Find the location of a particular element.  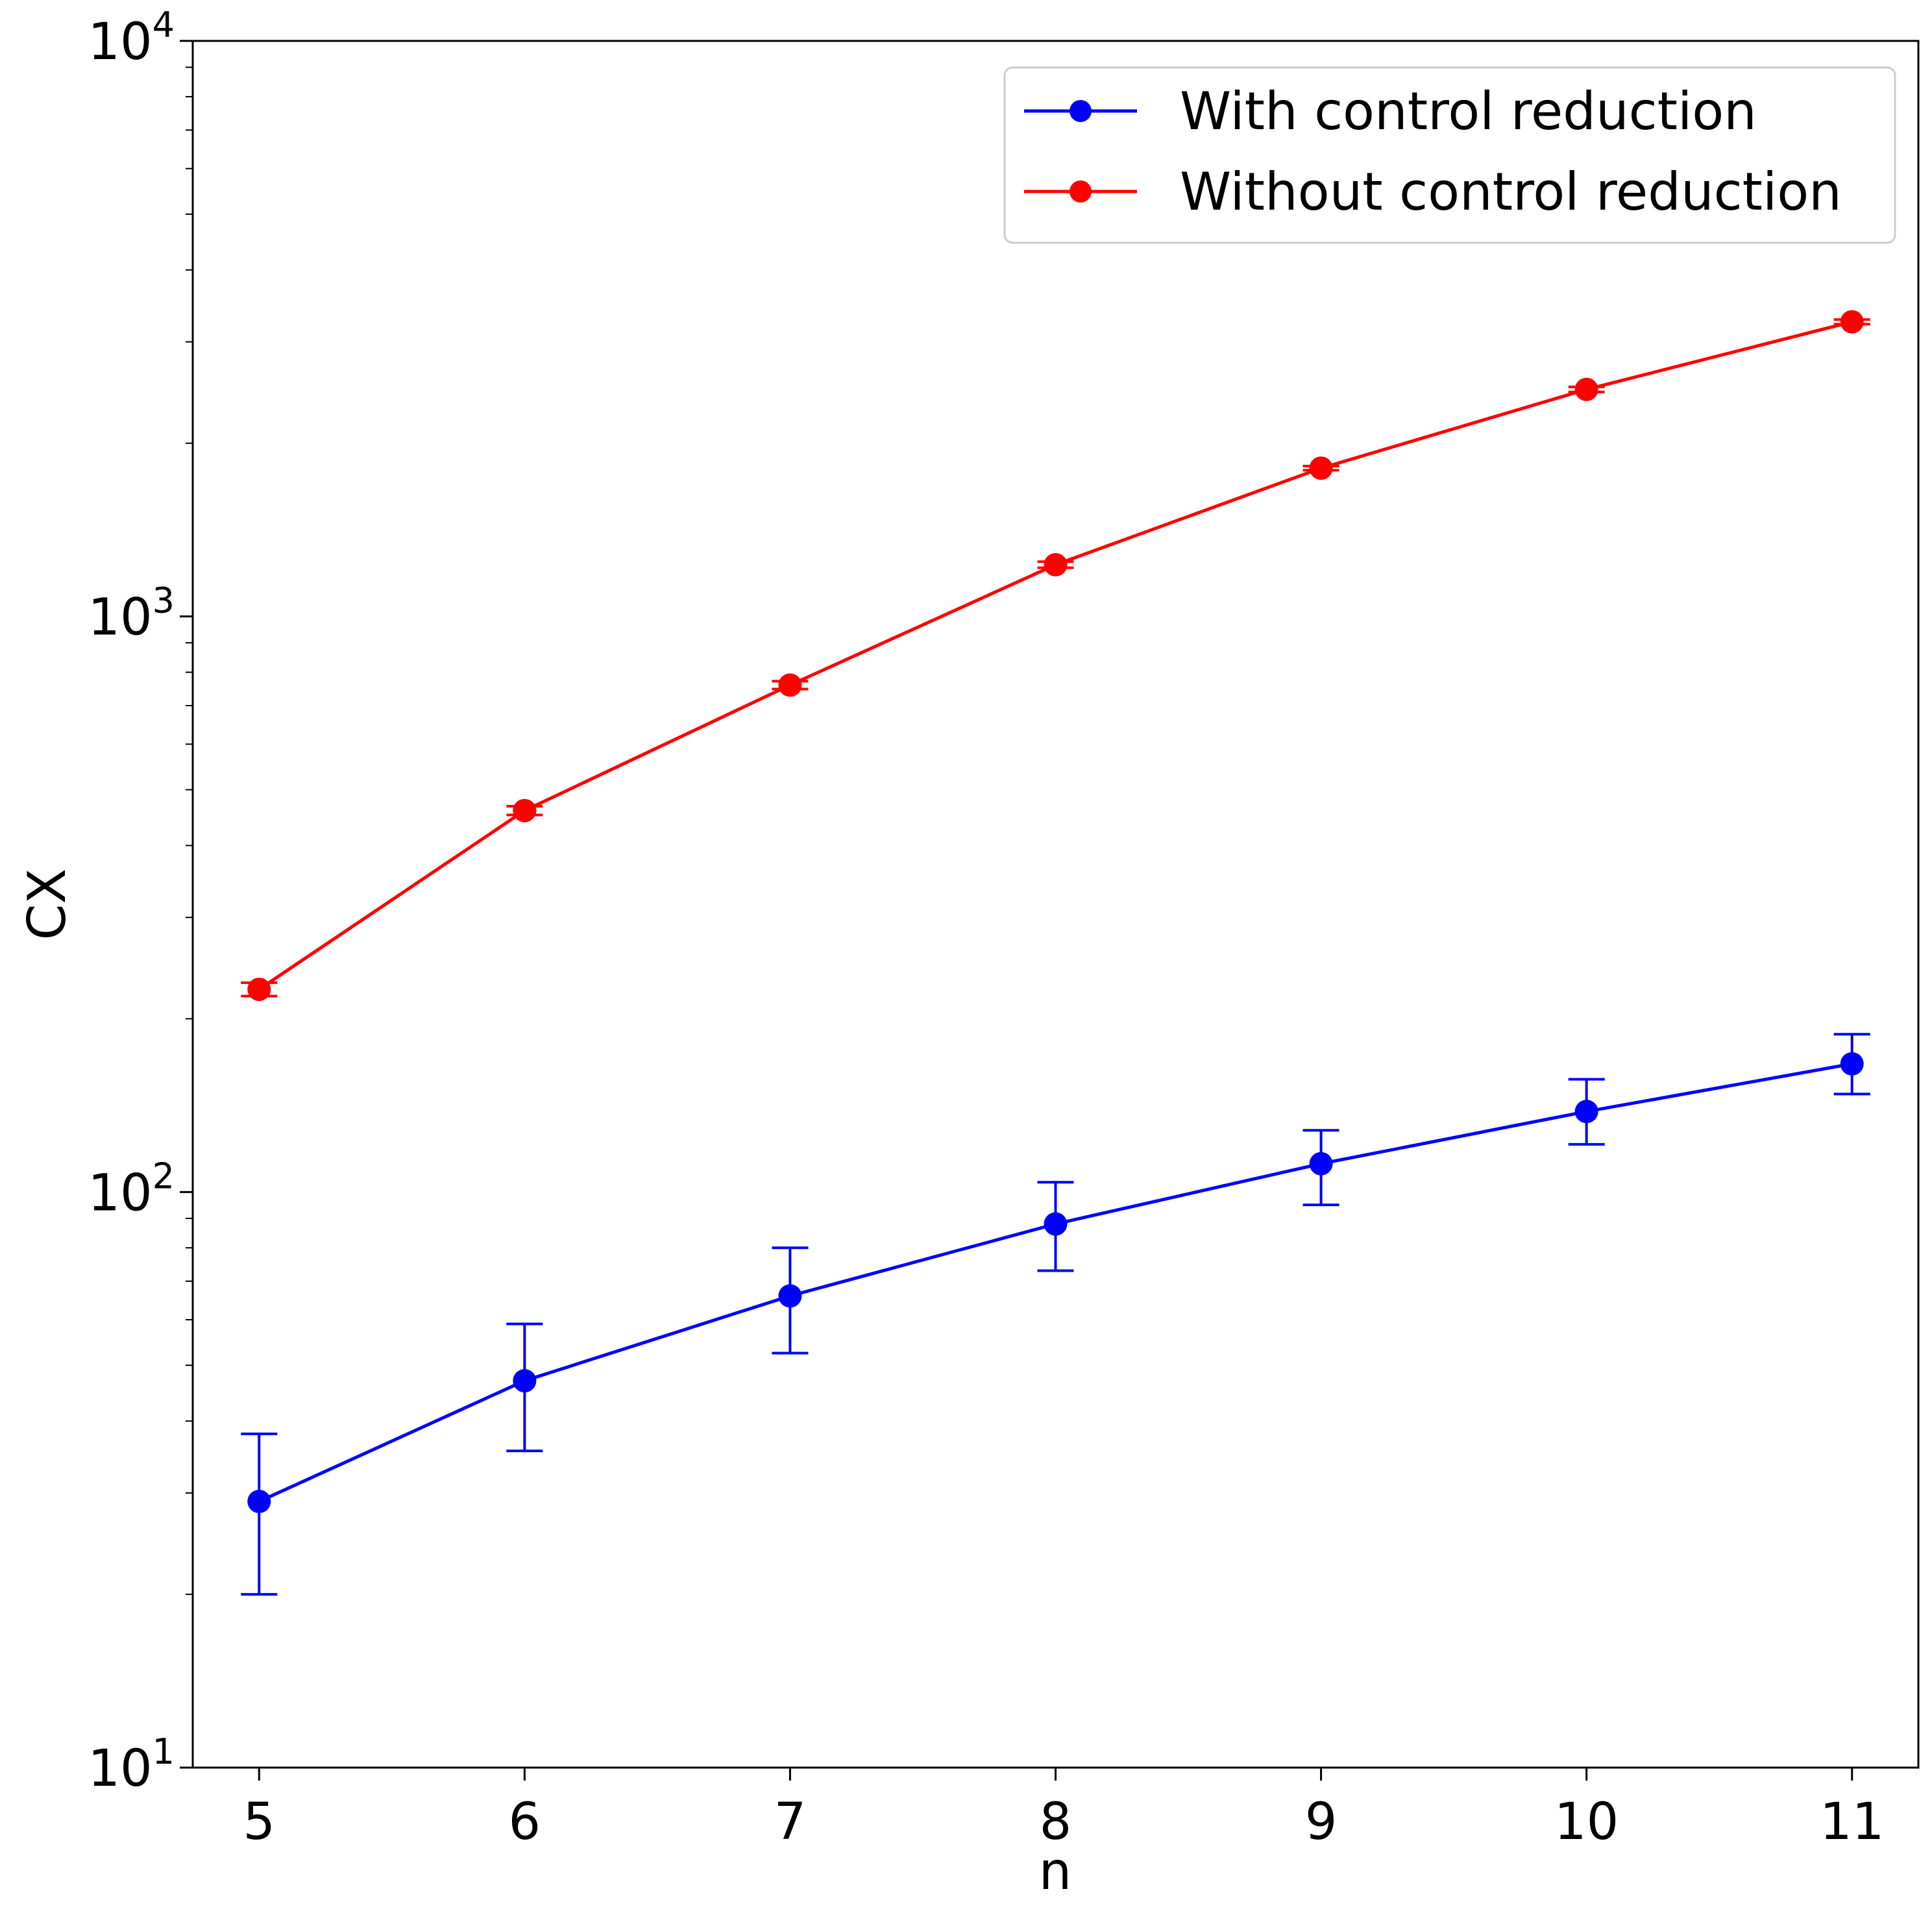

y-axis-label: CX is located at coordinates (47, 905).